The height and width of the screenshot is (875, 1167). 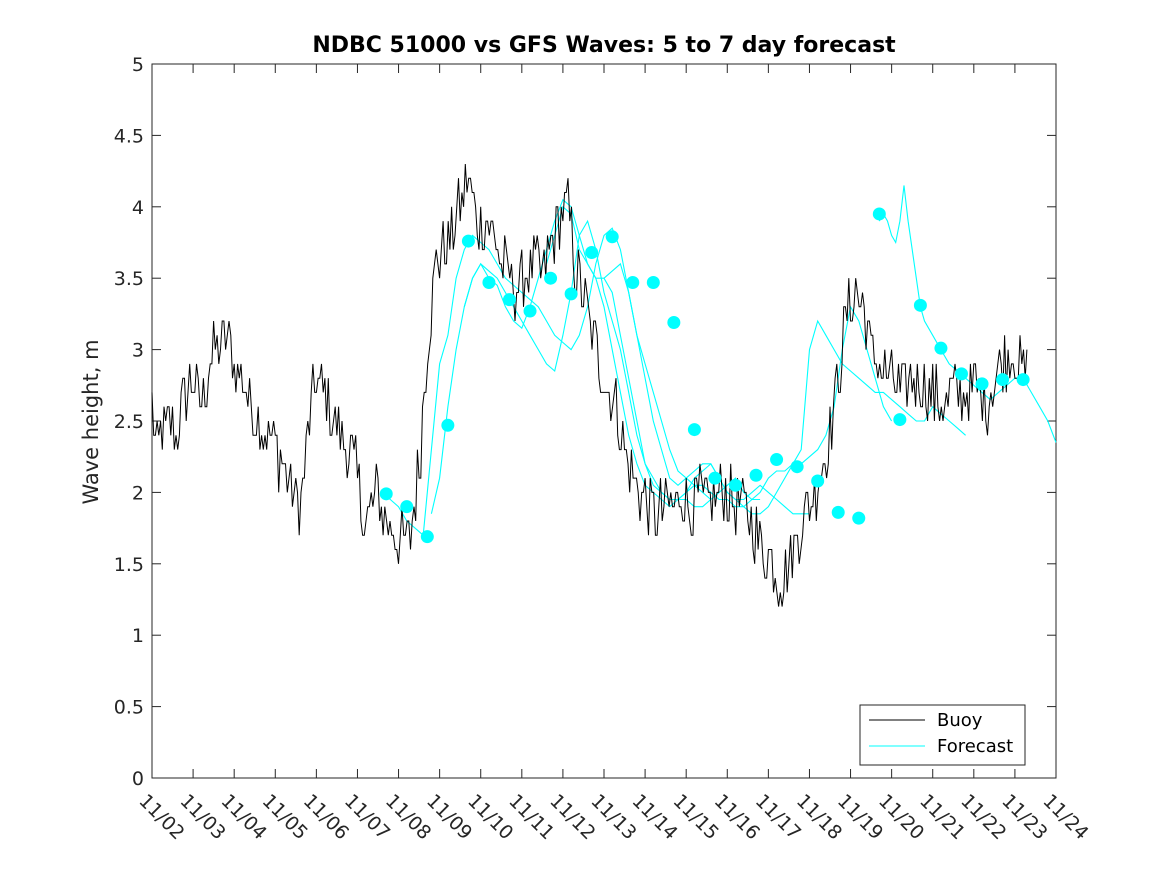 What do you see at coordinates (129, 565) in the screenshot?
I see `y-tick-label: 1.5` at bounding box center [129, 565].